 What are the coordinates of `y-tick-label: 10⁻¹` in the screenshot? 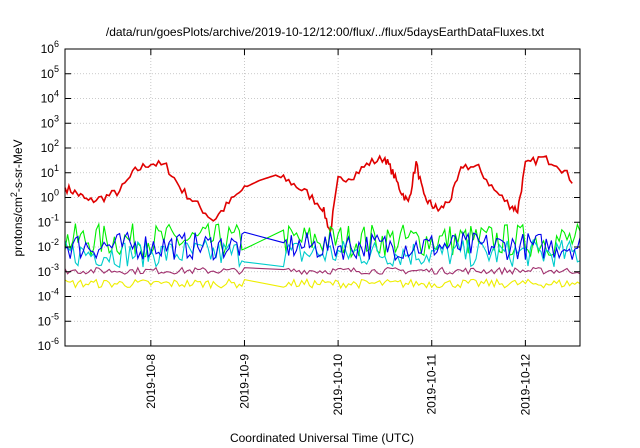 It's located at (48, 220).